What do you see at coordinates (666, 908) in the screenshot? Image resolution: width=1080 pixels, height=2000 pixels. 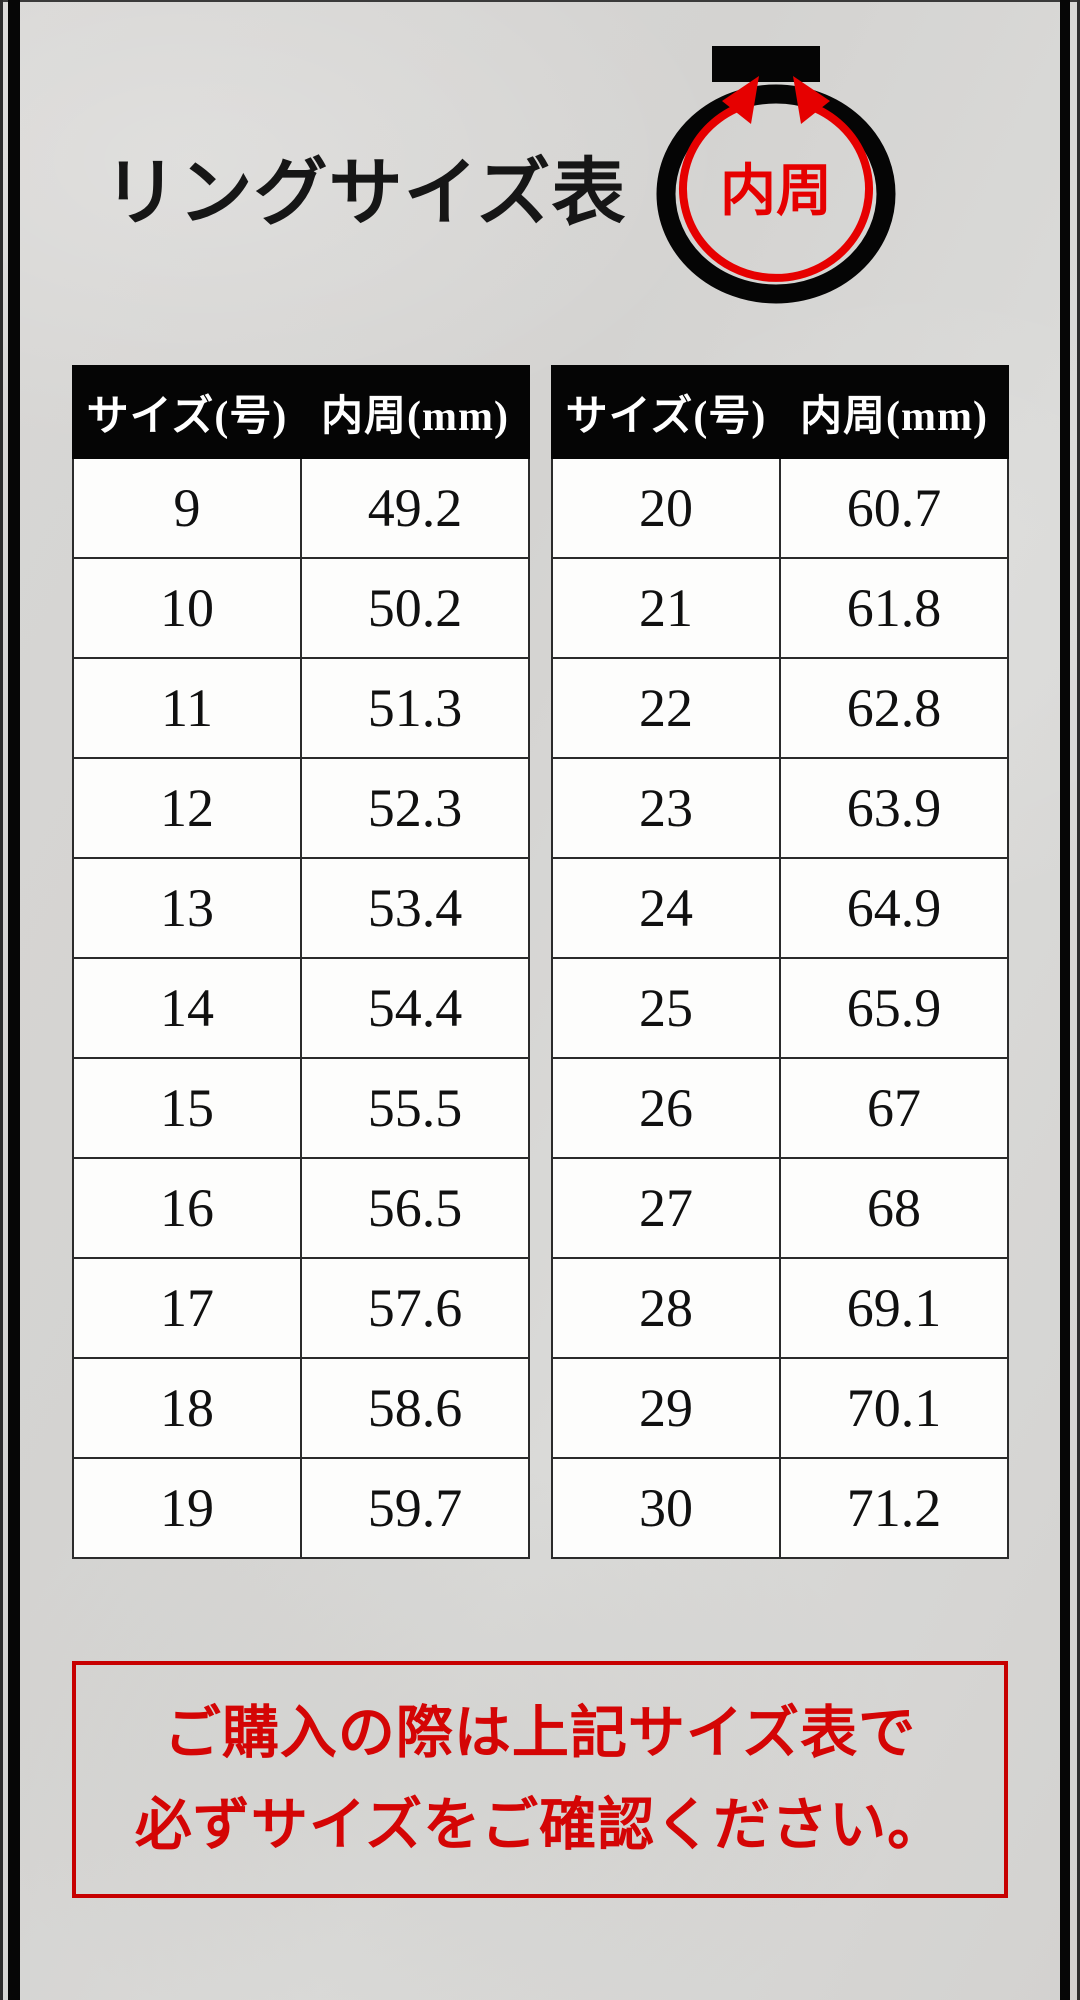 I see `cell-size: 24` at bounding box center [666, 908].